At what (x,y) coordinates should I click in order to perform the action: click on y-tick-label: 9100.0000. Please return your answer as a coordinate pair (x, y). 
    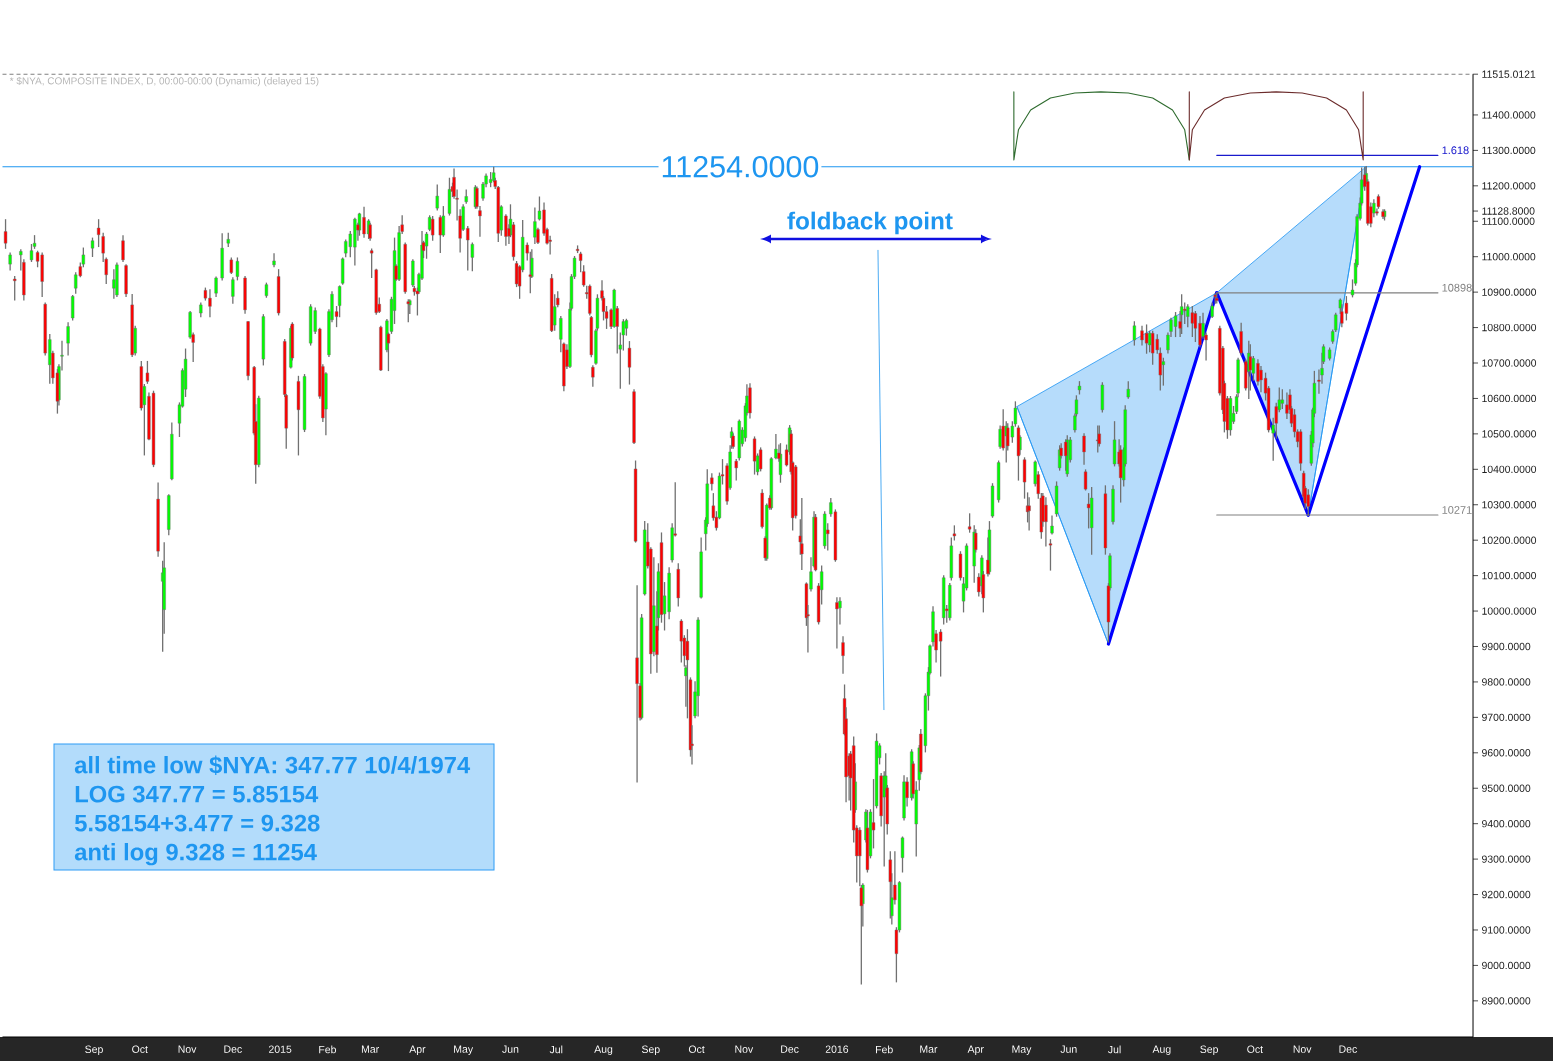
    Looking at the image, I should click on (1506, 930).